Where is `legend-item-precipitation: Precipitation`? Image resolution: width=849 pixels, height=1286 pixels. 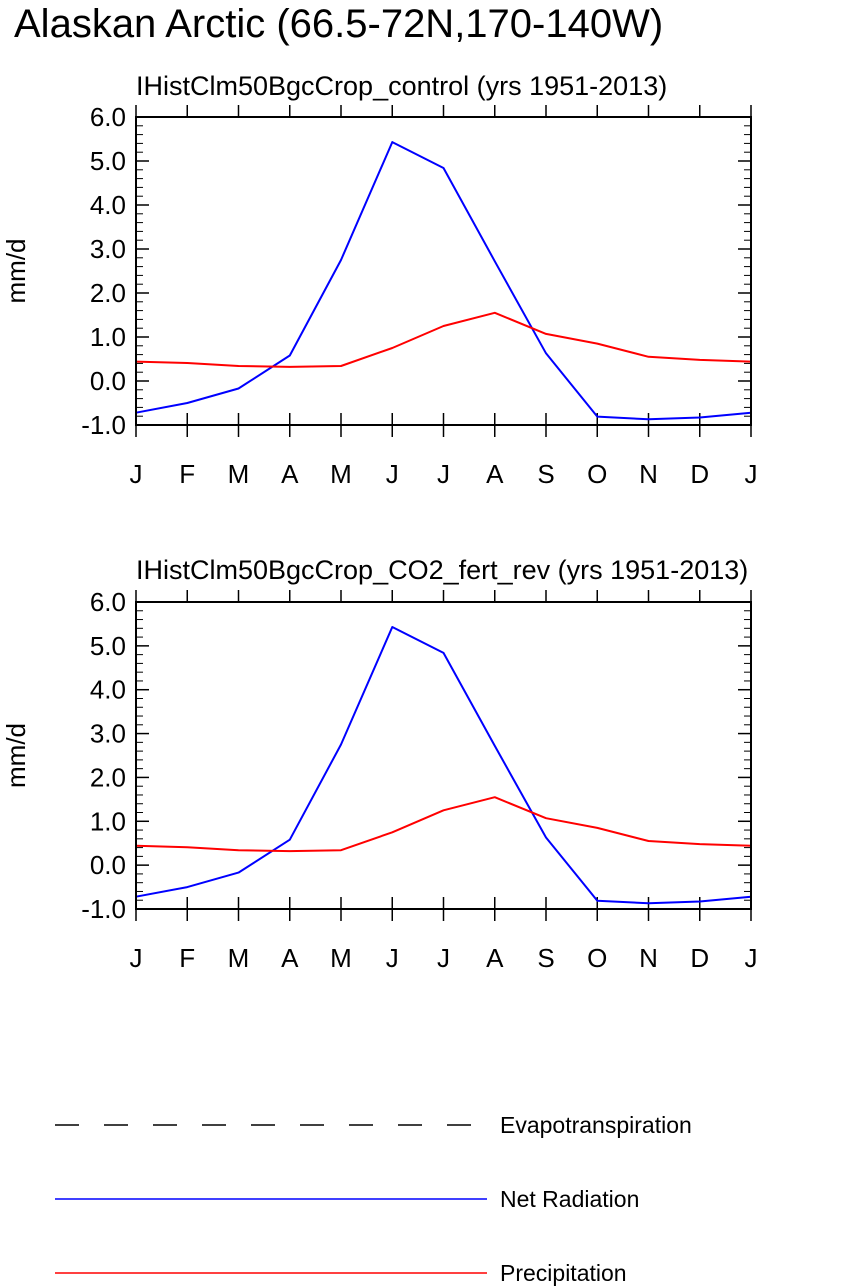 legend-item-precipitation: Precipitation is located at coordinates (341, 1273).